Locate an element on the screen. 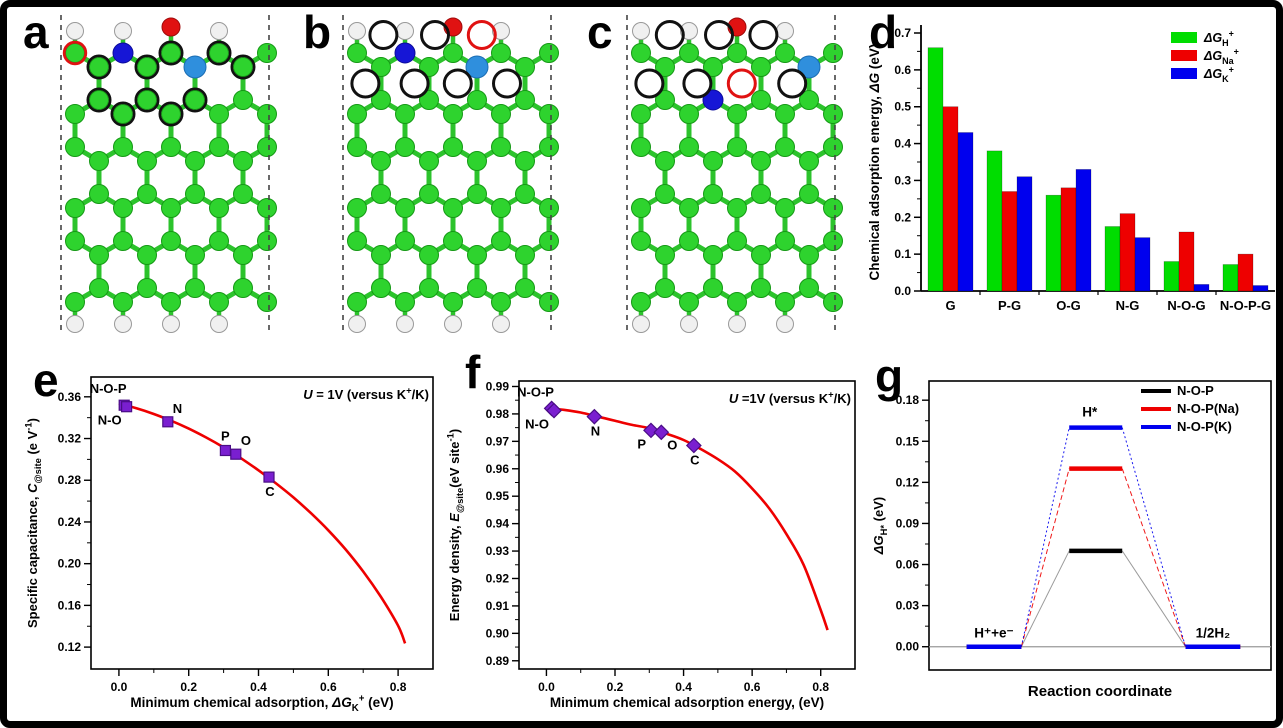  annotation: U = 1V (versus K+/K) is located at coordinates (366, 394).